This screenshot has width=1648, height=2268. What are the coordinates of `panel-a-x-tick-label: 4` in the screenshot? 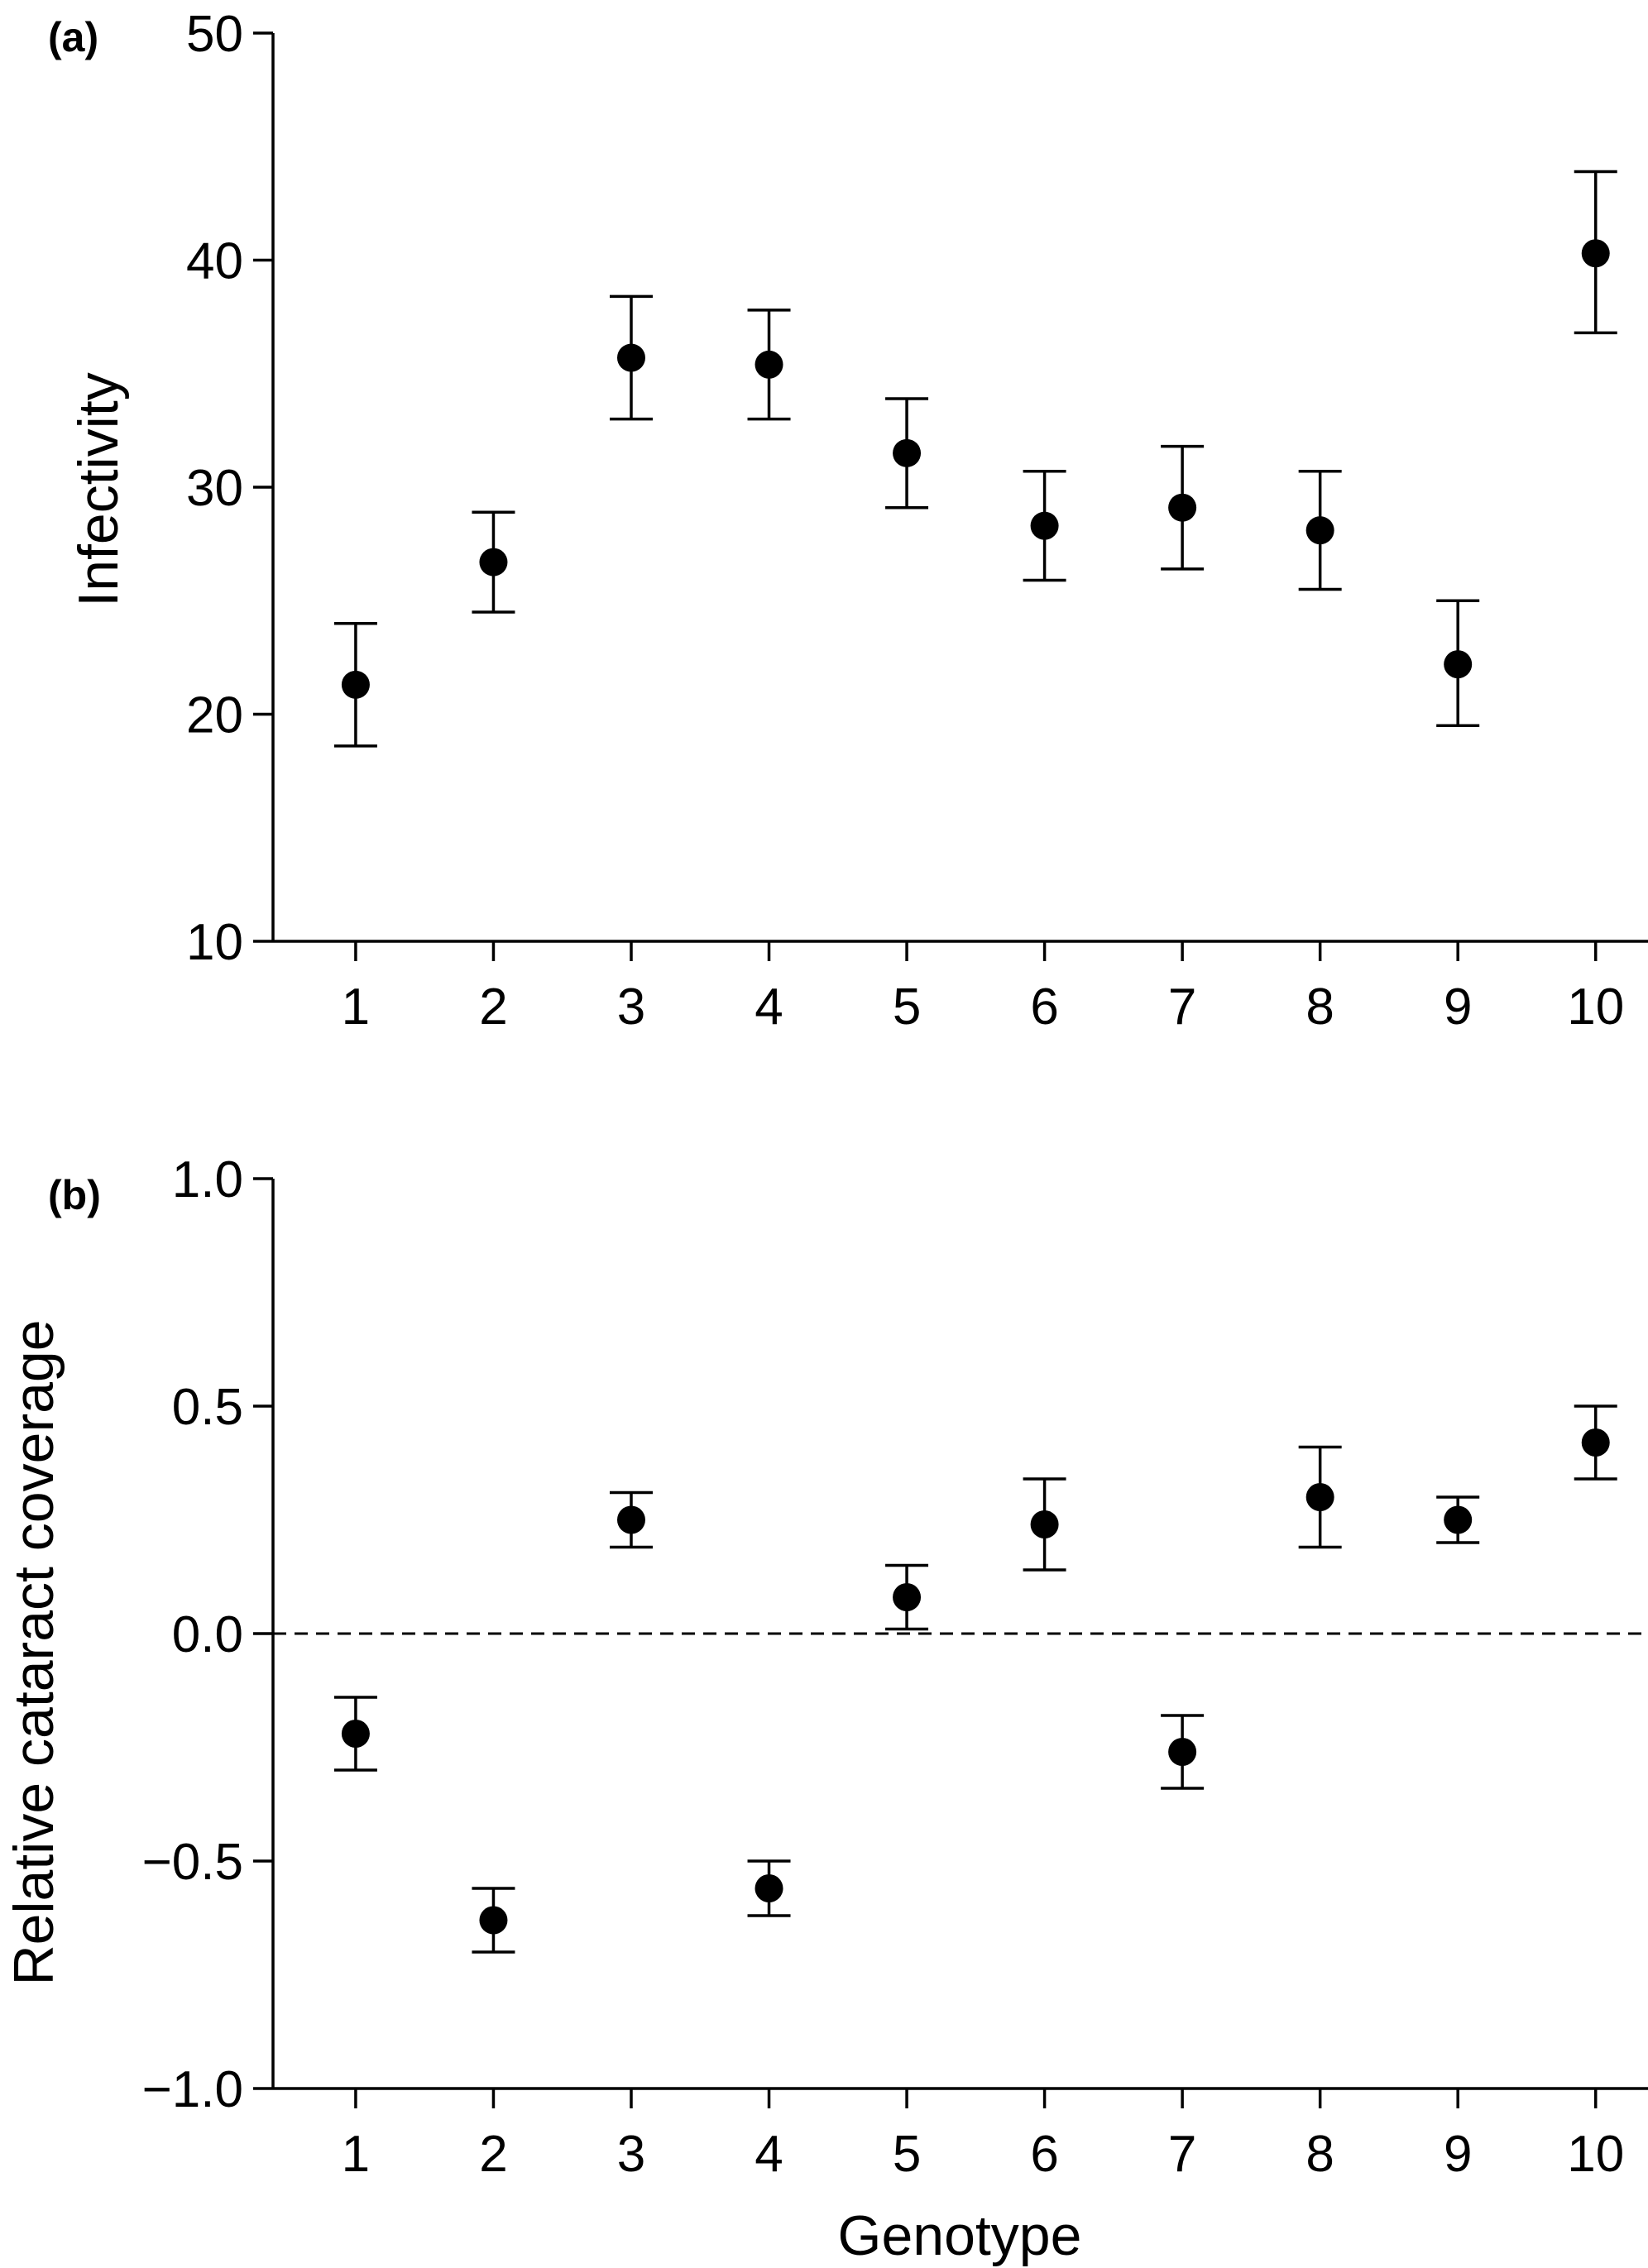 It's located at (769, 1007).